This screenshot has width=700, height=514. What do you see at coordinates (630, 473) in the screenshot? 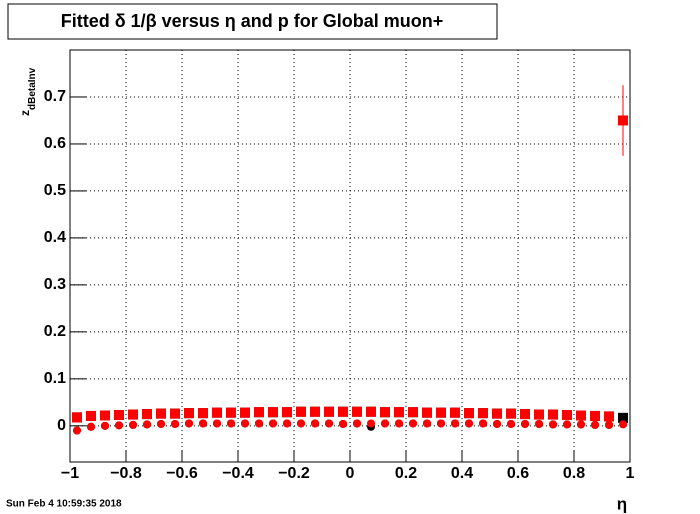
I see `x-tick-label: 1` at bounding box center [630, 473].